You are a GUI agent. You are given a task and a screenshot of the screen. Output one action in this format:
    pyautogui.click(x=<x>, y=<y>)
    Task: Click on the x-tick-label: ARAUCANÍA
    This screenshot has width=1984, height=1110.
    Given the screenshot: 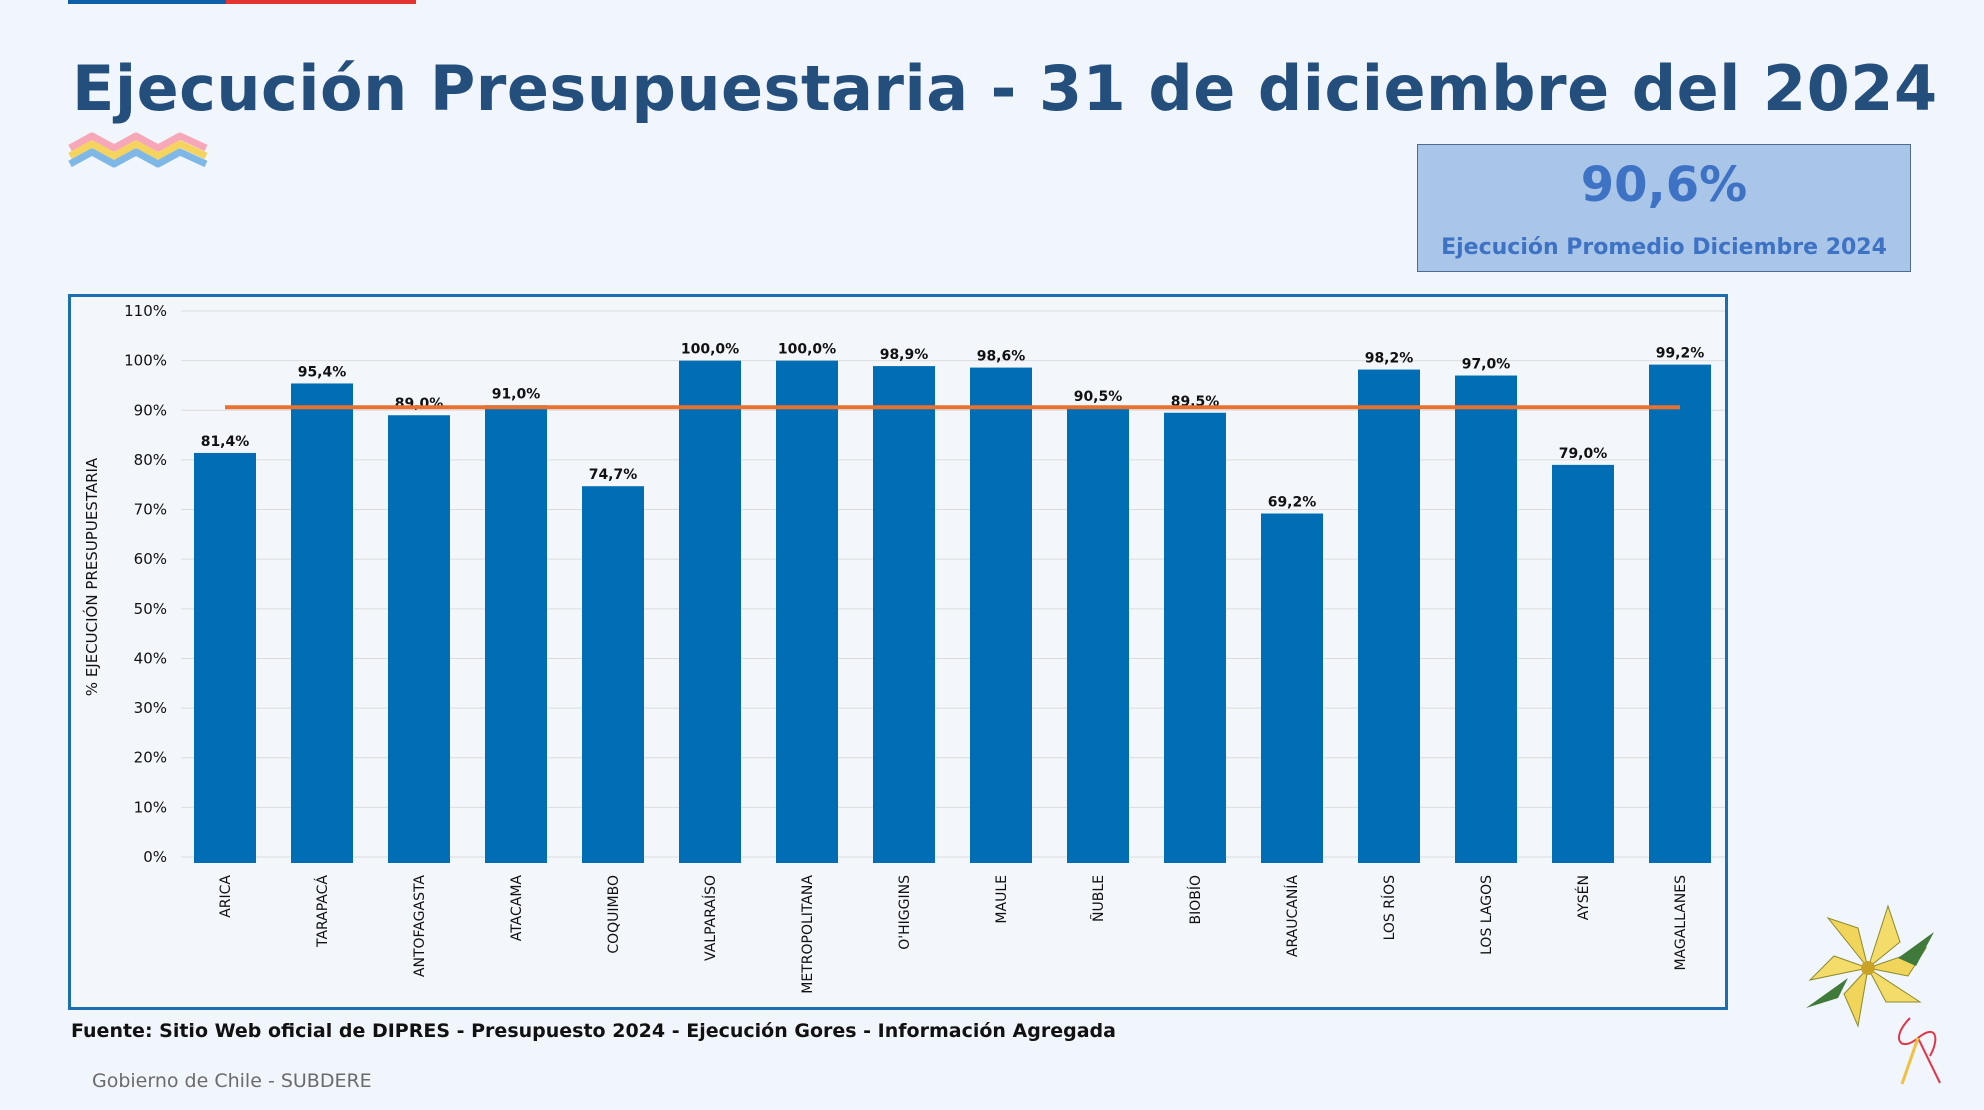 What is the action you would take?
    pyautogui.click(x=1292, y=916)
    